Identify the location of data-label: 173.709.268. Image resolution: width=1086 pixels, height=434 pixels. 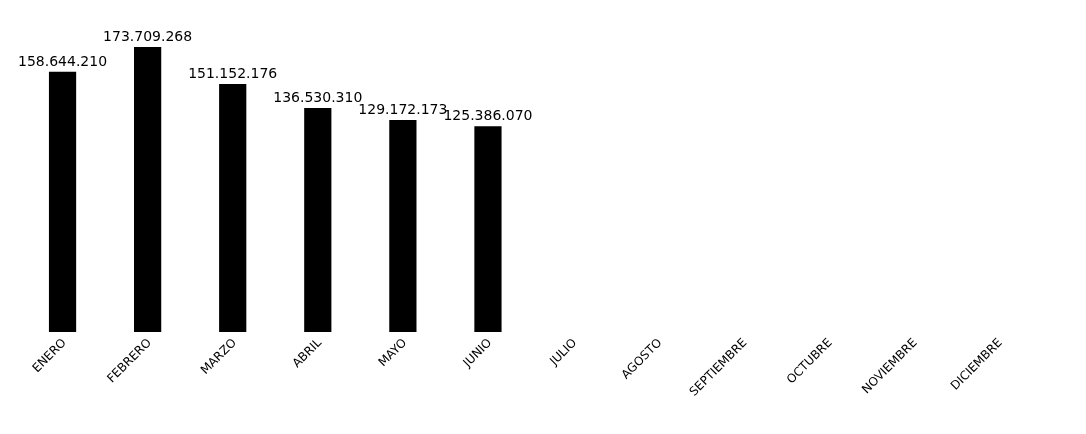
(148, 36).